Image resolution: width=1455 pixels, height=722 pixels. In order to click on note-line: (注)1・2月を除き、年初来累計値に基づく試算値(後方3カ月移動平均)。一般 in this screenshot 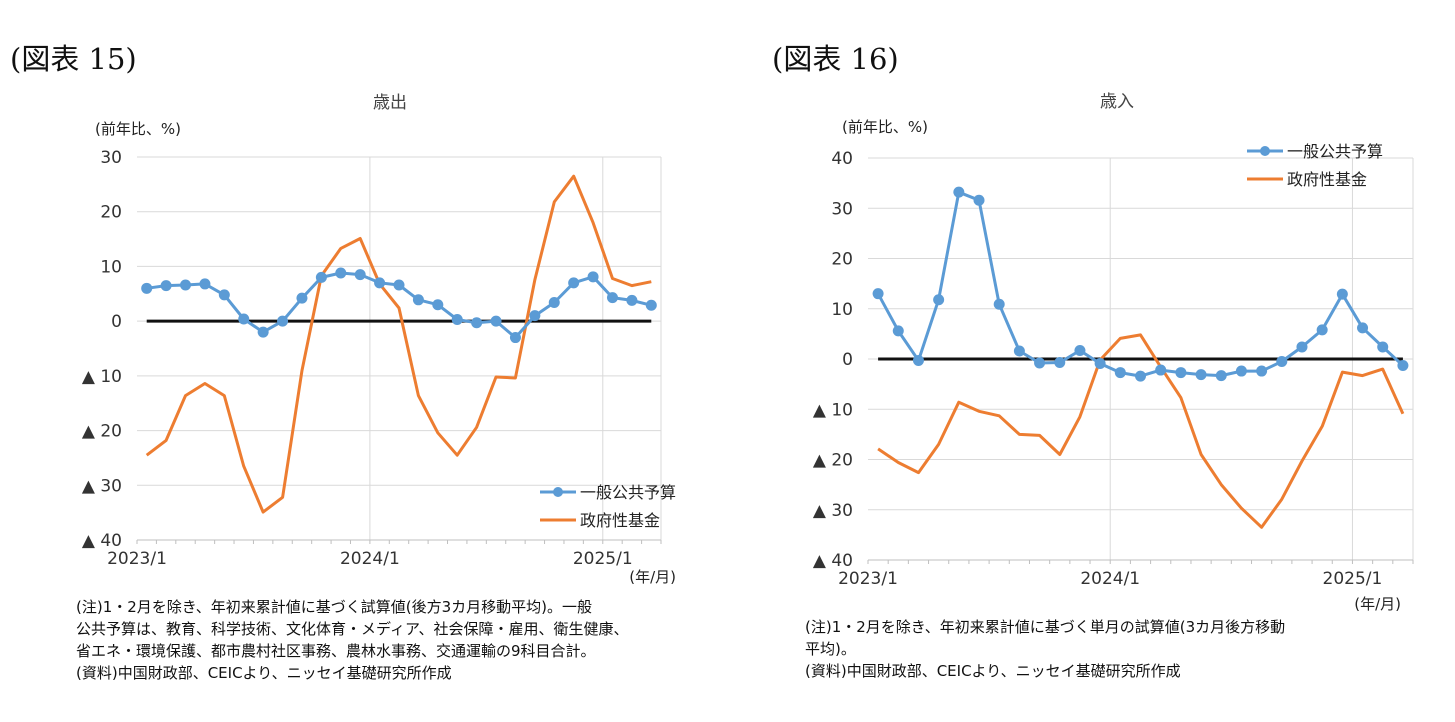, I will do `click(334, 607)`.